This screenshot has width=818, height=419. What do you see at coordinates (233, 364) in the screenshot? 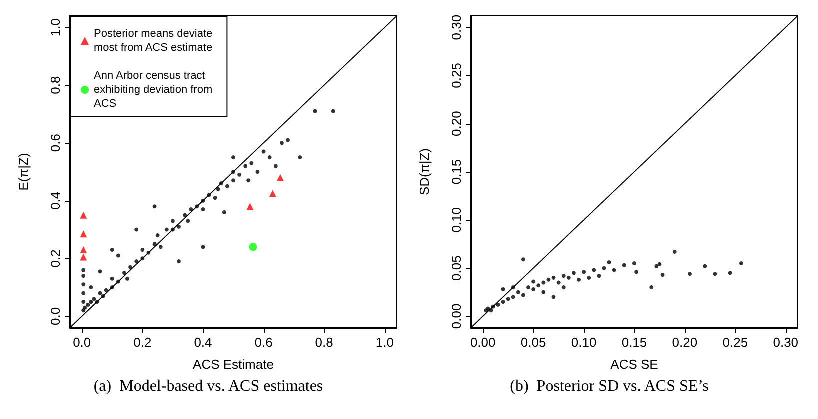
I see `x-axis-title: ACS Estimate` at bounding box center [233, 364].